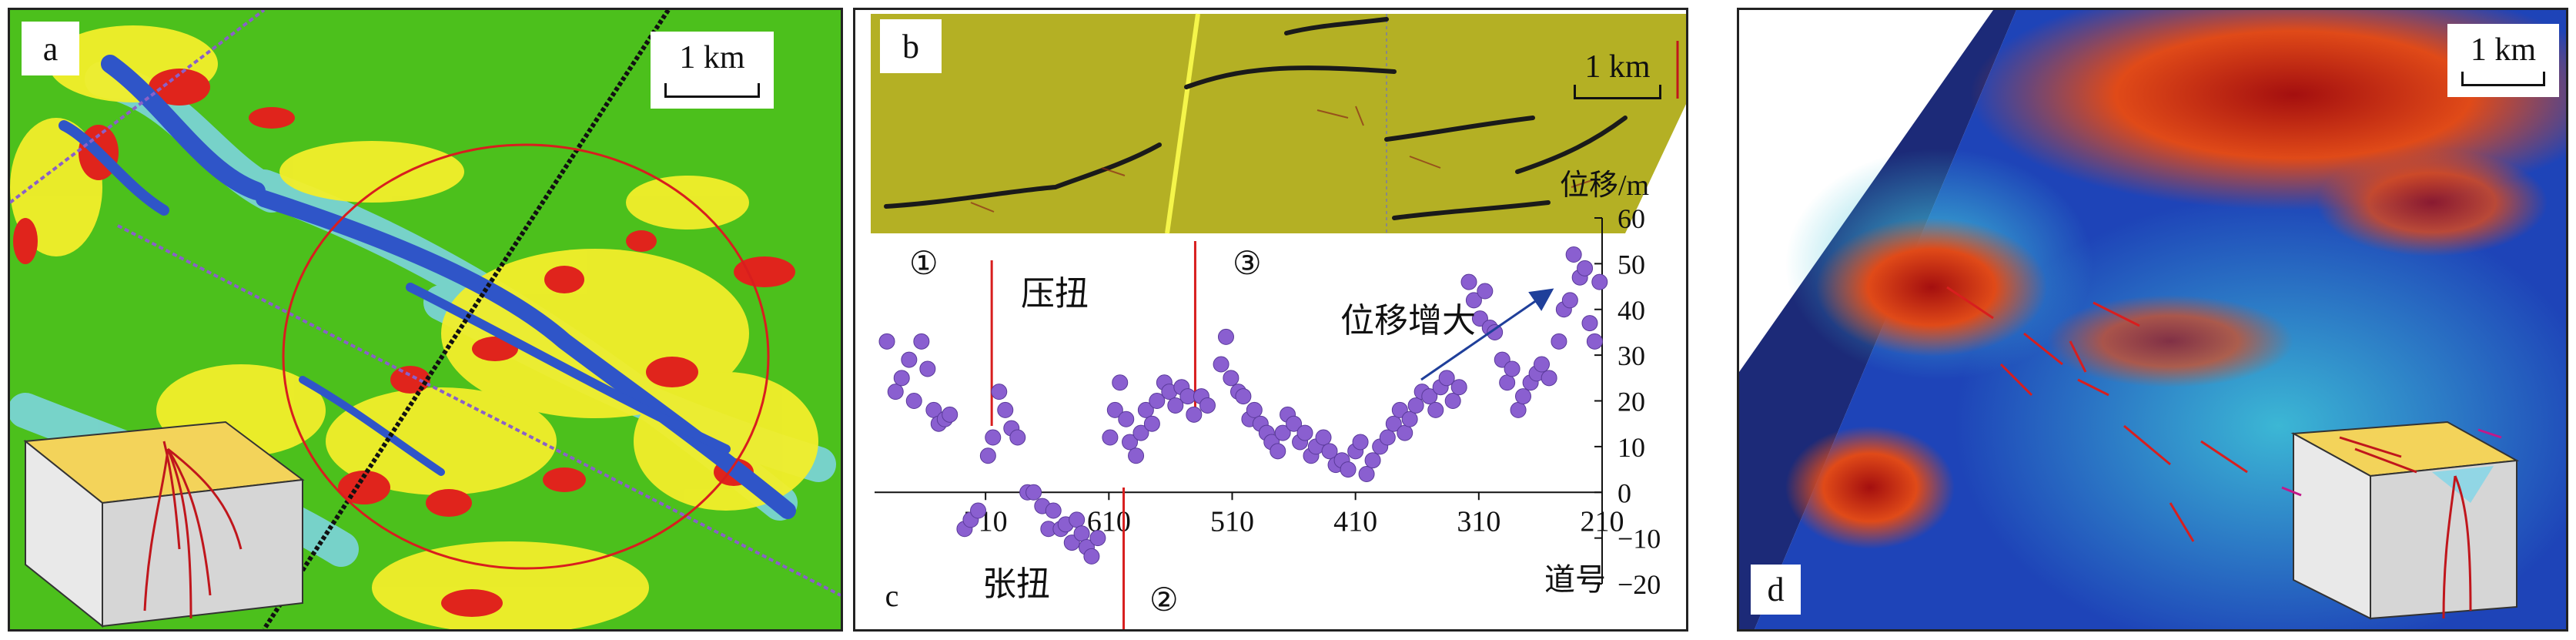 The image size is (2576, 640). I want to click on y-tick-label: 50, so click(1632, 264).